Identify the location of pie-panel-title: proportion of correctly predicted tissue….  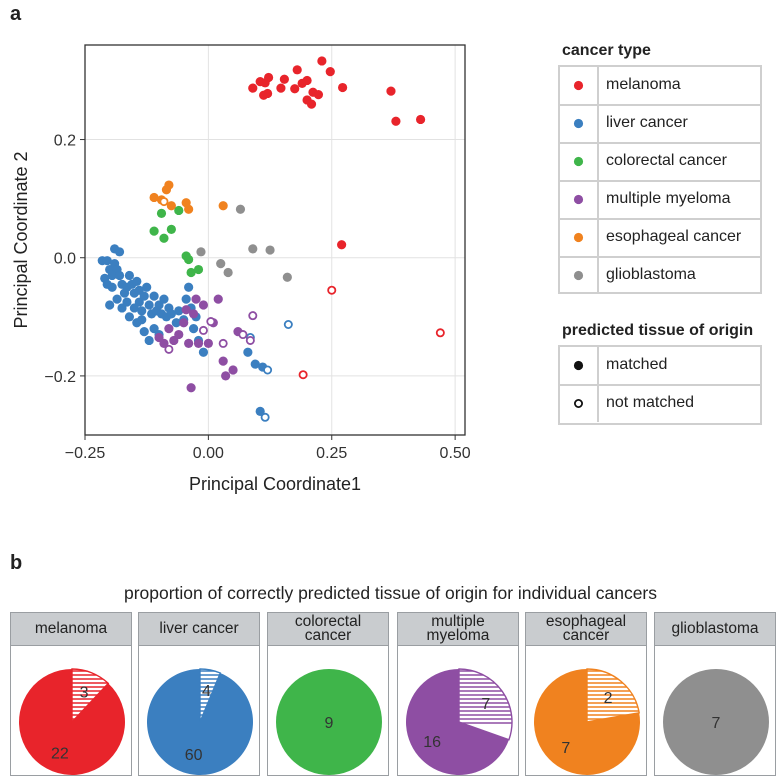
(390, 593).